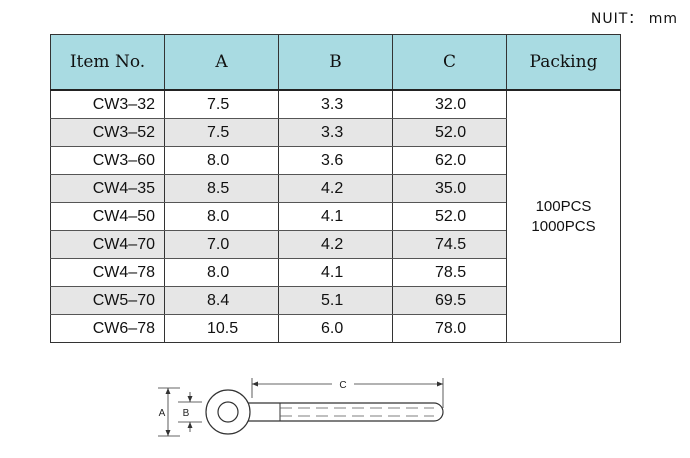 This screenshot has width=690, height=458. What do you see at coordinates (449, 160) in the screenshot?
I see `cell-c: 62.0` at bounding box center [449, 160].